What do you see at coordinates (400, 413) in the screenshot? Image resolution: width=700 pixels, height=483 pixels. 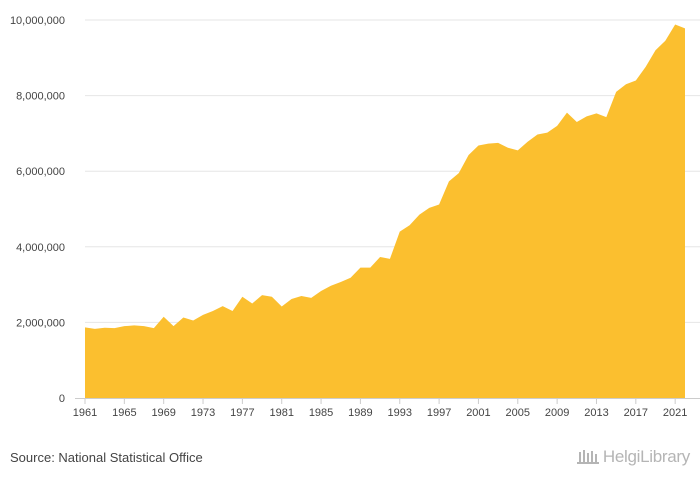 I see `x-tick-label: 1993` at bounding box center [400, 413].